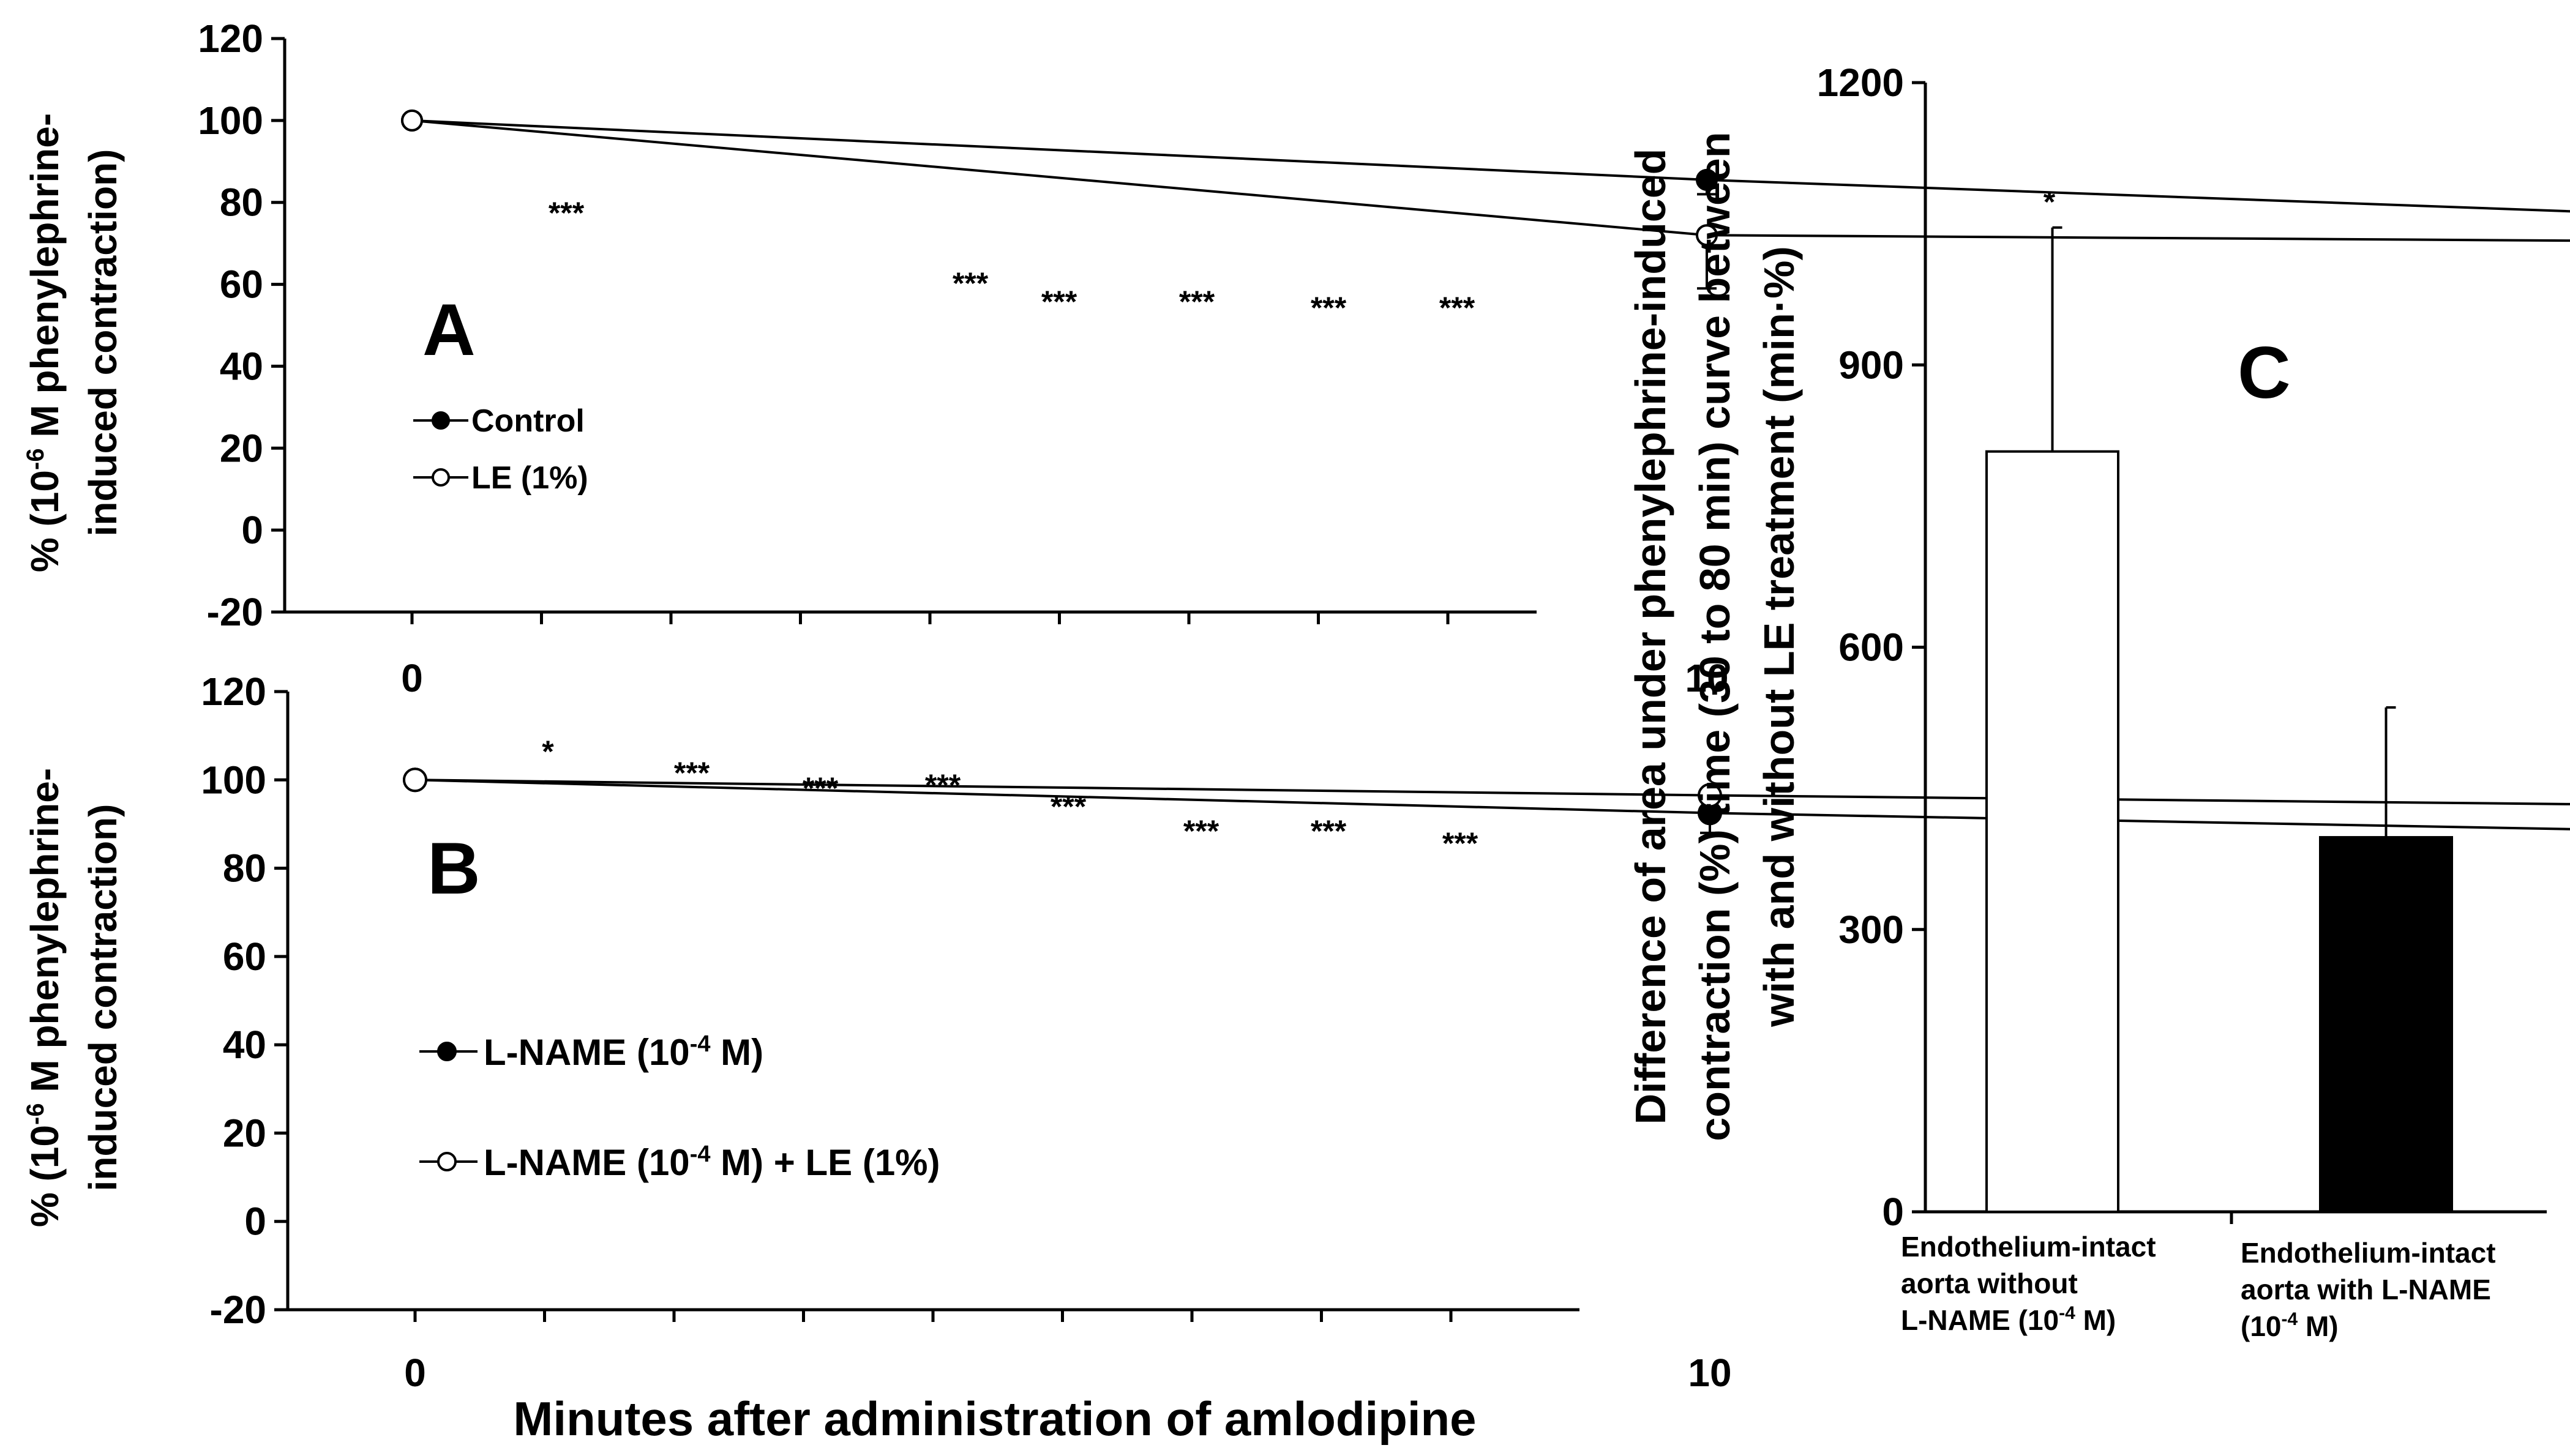  I want to click on legend-label-le: LE (1%), so click(529, 478).